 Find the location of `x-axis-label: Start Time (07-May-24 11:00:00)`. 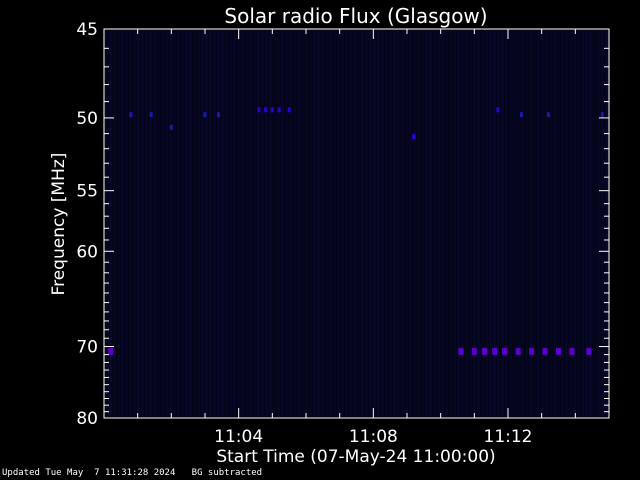

x-axis-label: Start Time (07-May-24 11:00:00) is located at coordinates (355, 457).